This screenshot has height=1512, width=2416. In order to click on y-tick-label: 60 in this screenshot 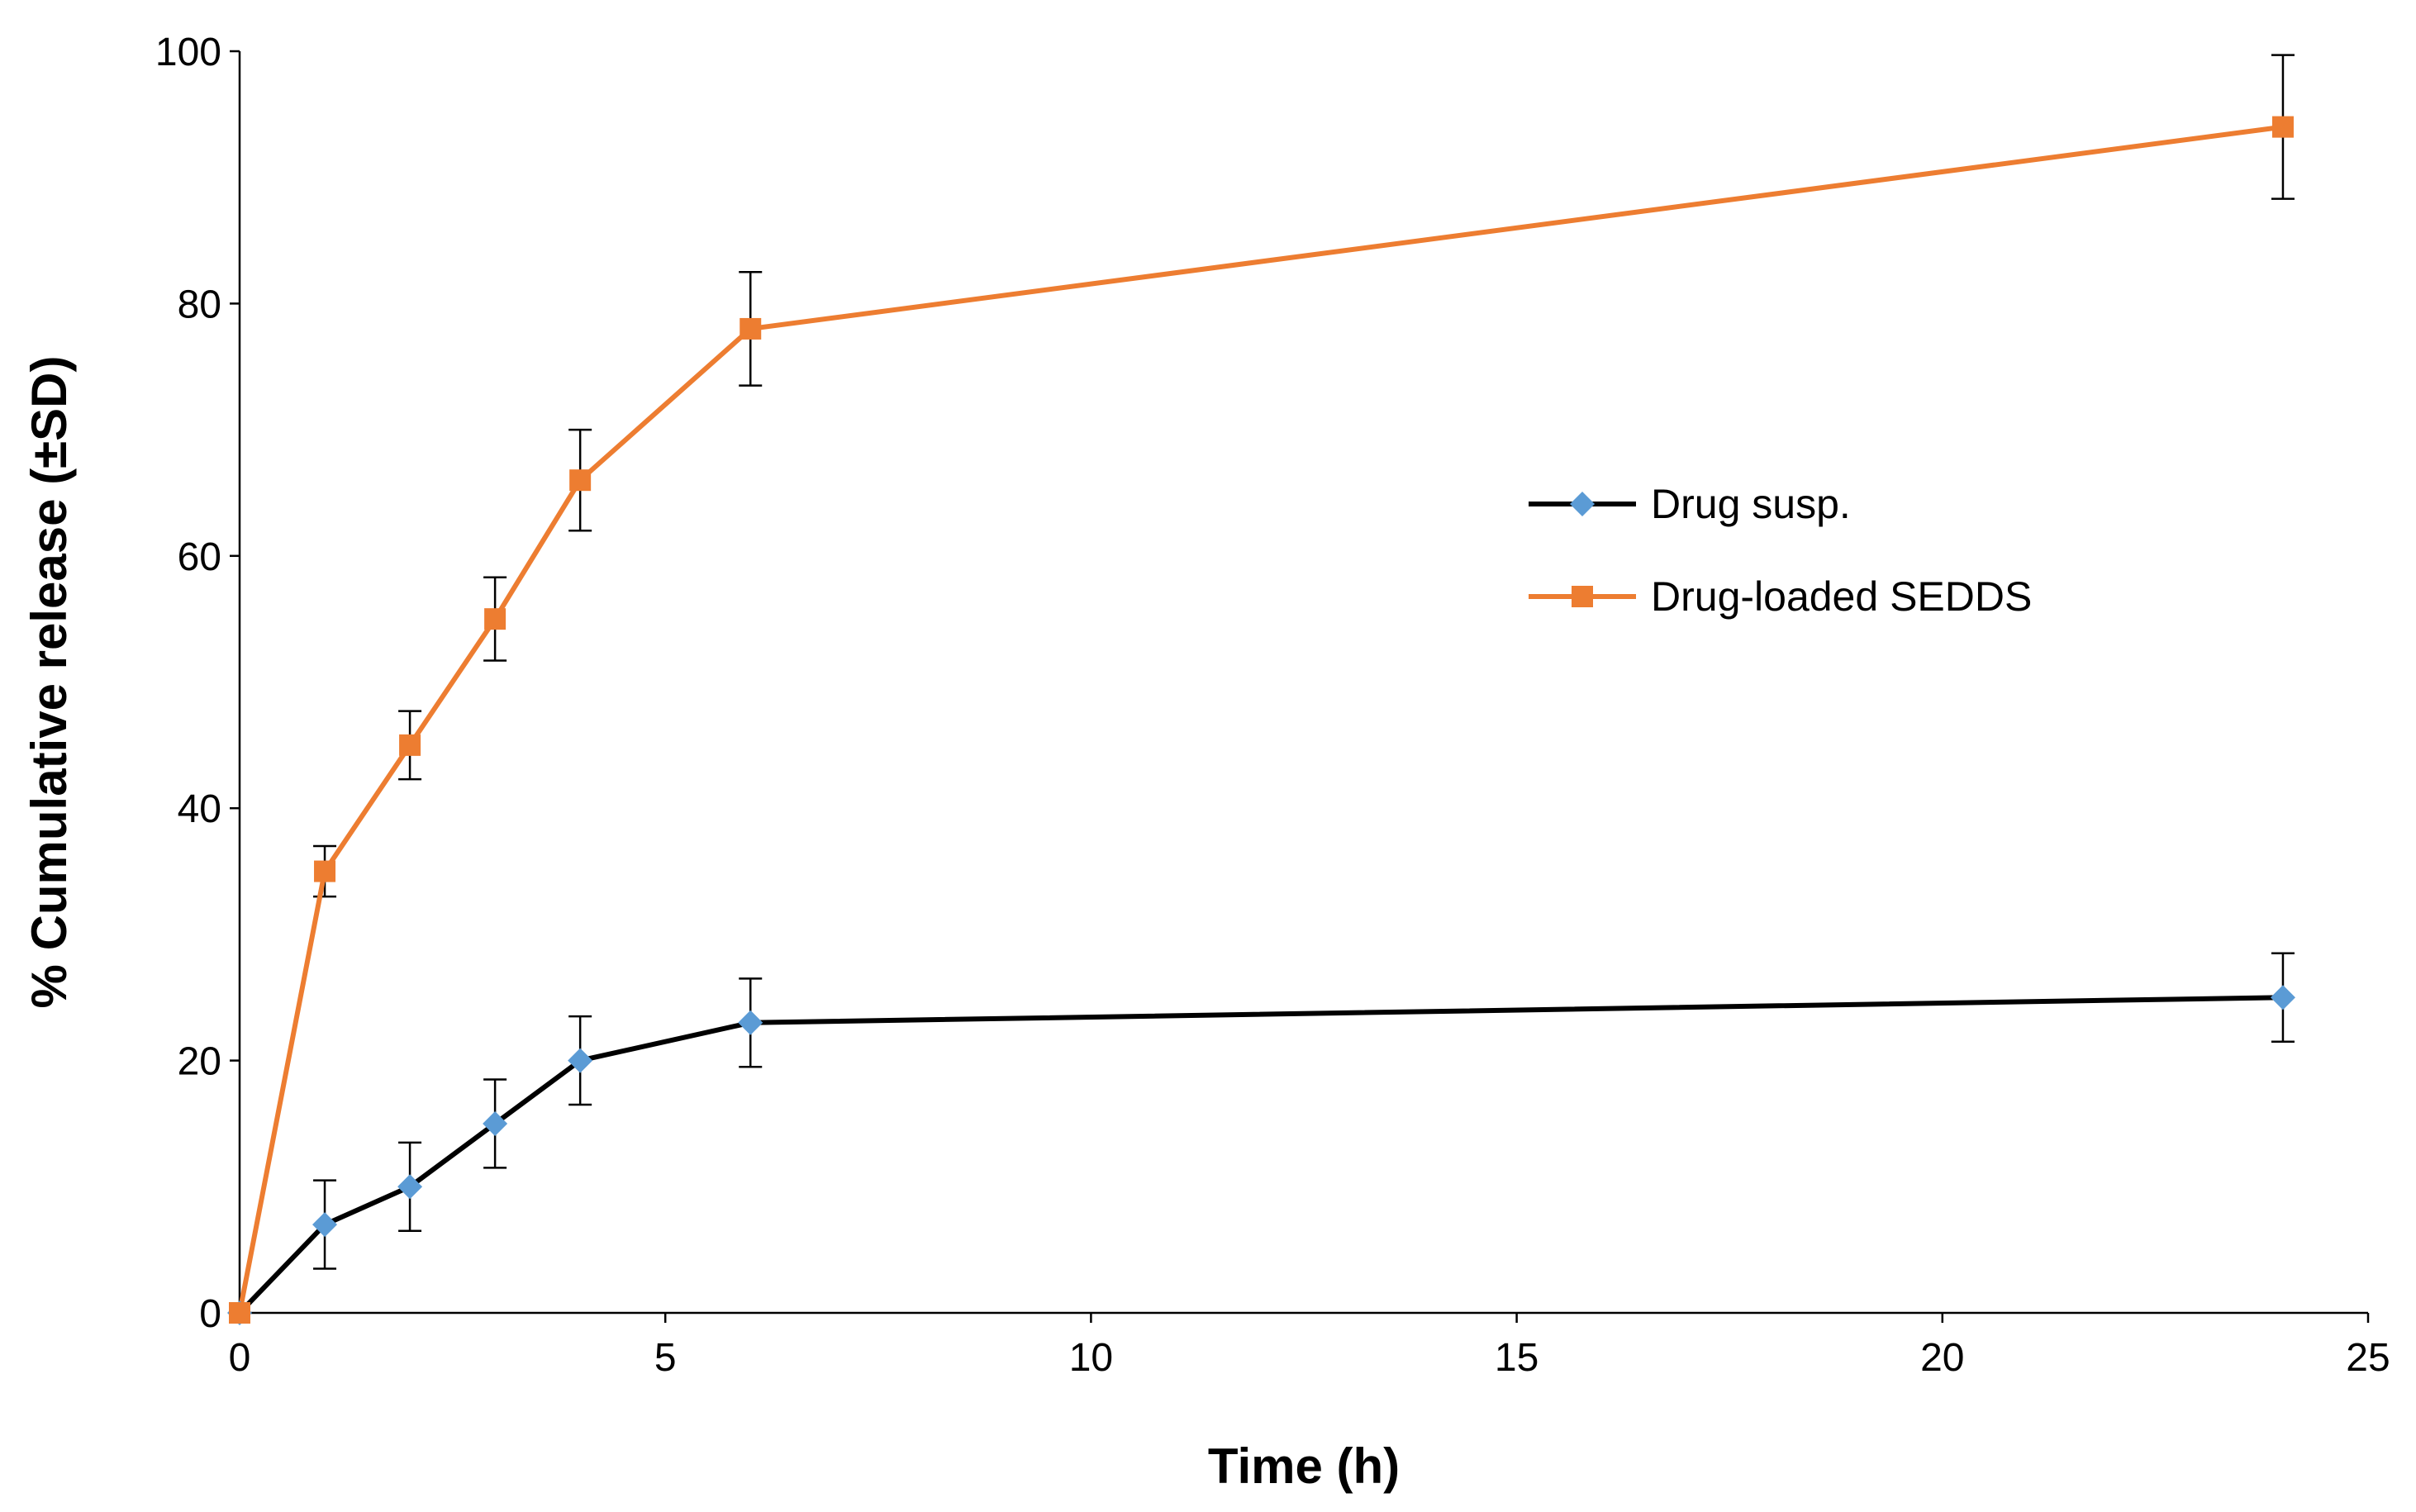, I will do `click(199, 557)`.